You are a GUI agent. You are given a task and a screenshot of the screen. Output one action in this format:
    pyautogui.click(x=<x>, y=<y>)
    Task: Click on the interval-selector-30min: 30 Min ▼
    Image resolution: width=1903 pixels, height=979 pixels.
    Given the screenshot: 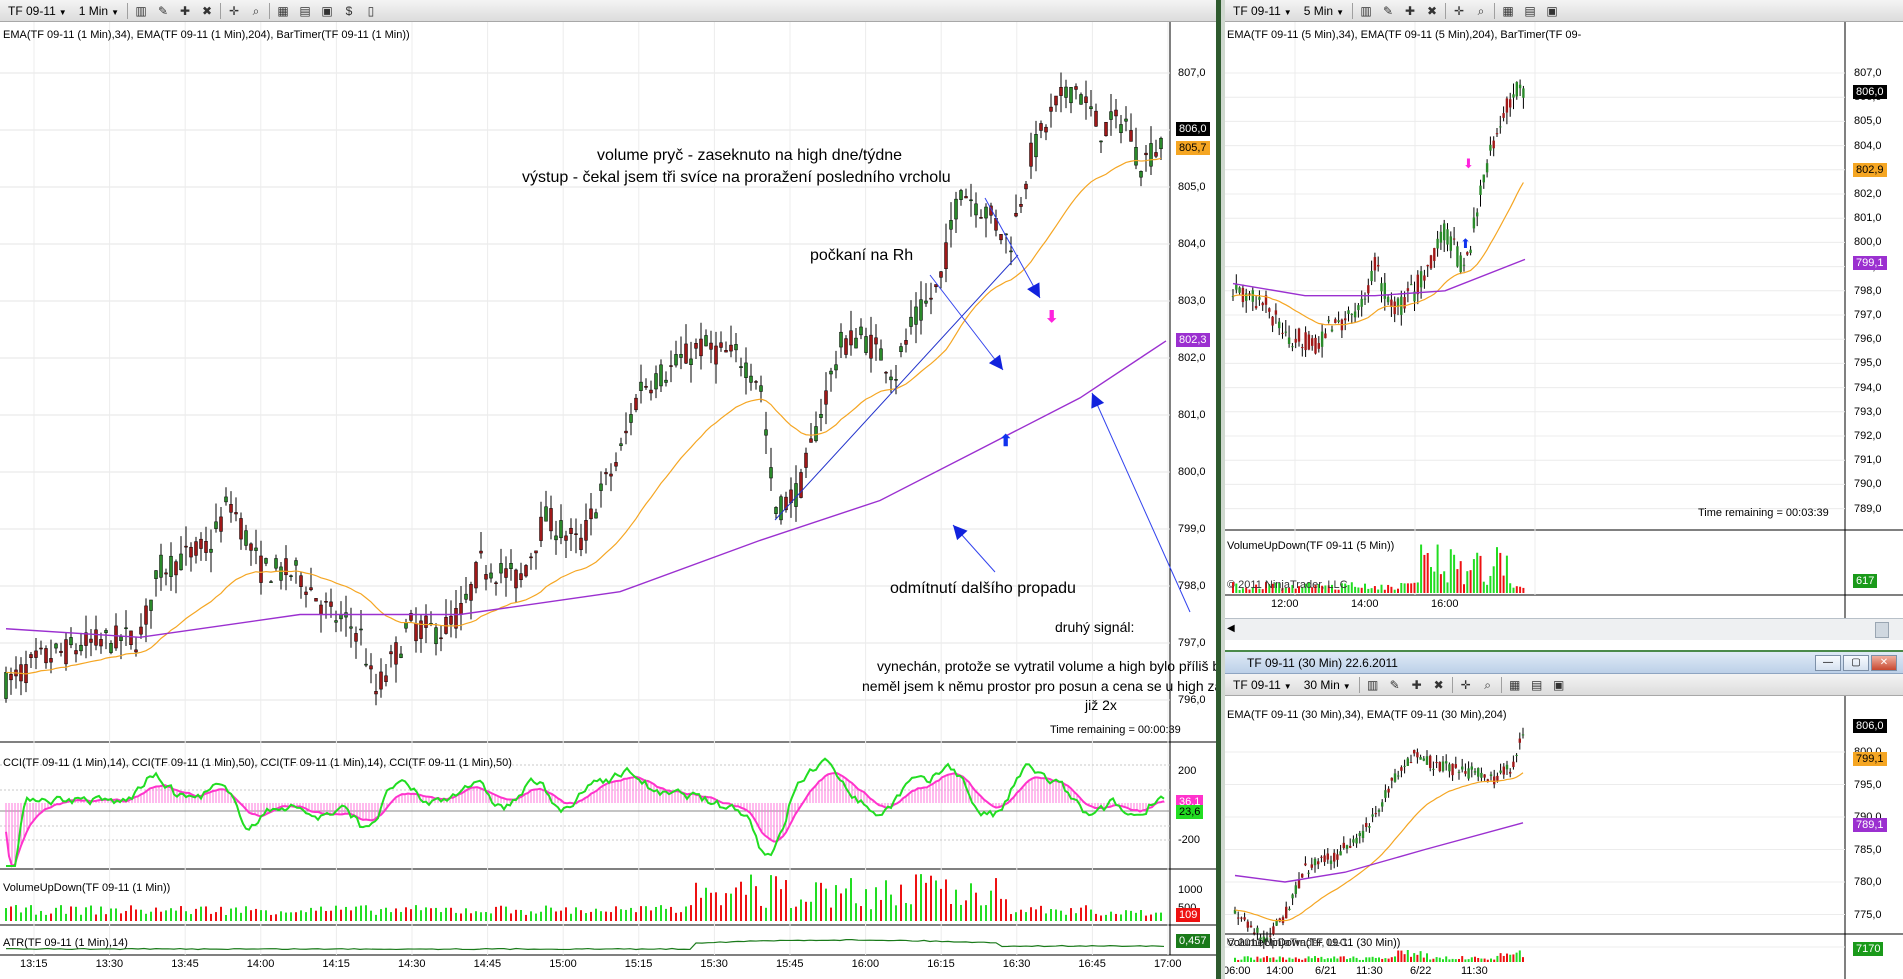 What is the action you would take?
    pyautogui.click(x=1327, y=684)
    